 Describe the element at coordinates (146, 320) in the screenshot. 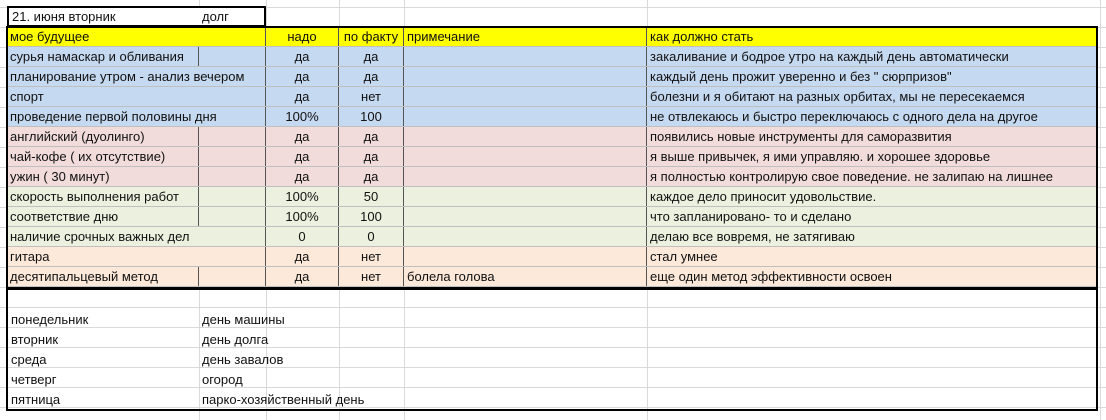

I see `weekday-row: понедельник день машины` at that location.